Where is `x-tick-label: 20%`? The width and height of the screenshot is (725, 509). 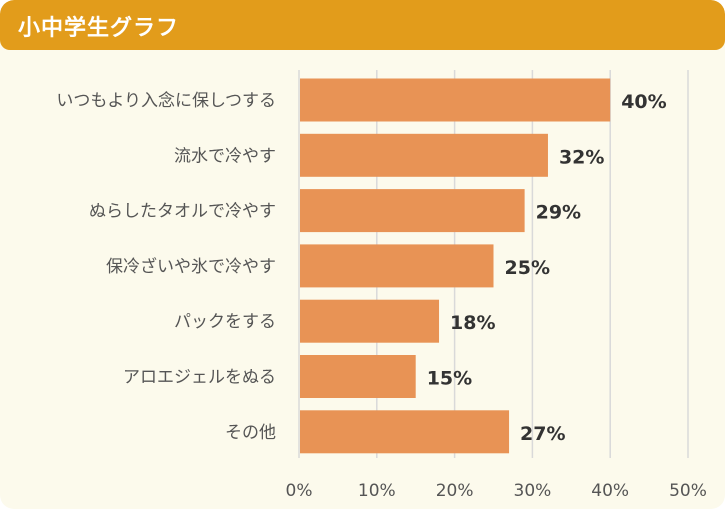 x-tick-label: 20% is located at coordinates (455, 491).